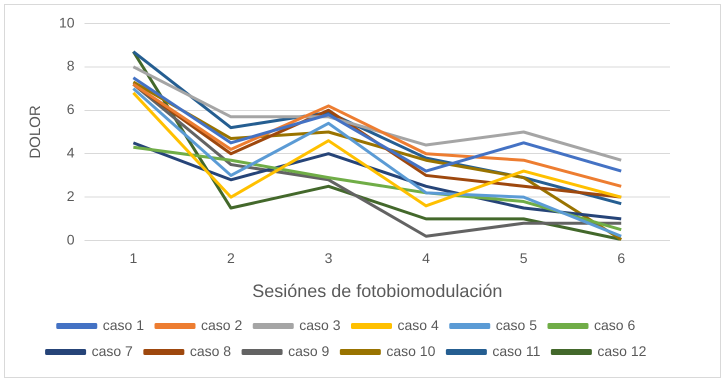 The height and width of the screenshot is (382, 725). Describe the element at coordinates (524, 258) in the screenshot. I see `x-tick-label: 5` at that location.